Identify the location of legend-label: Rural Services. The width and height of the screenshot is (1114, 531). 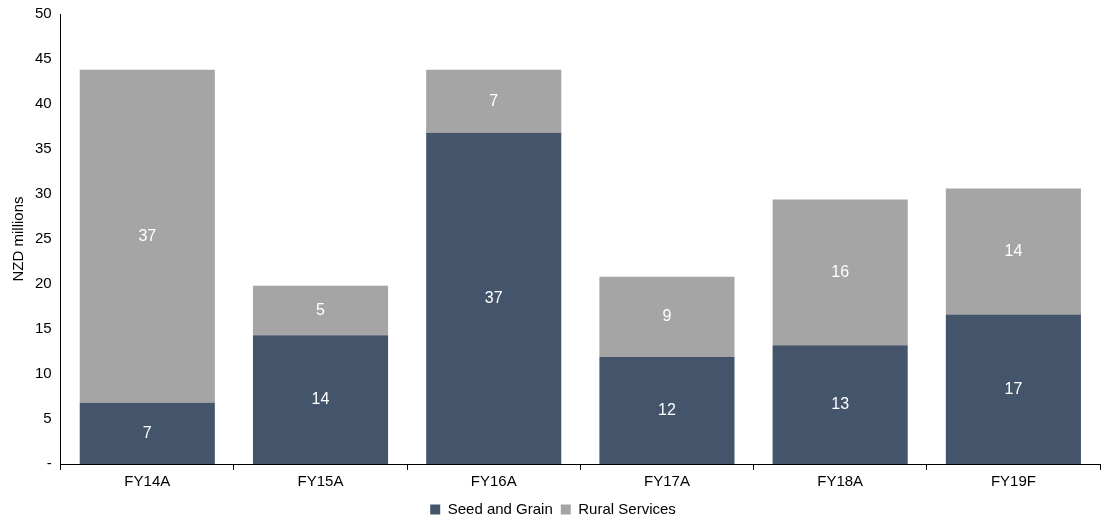
(627, 508).